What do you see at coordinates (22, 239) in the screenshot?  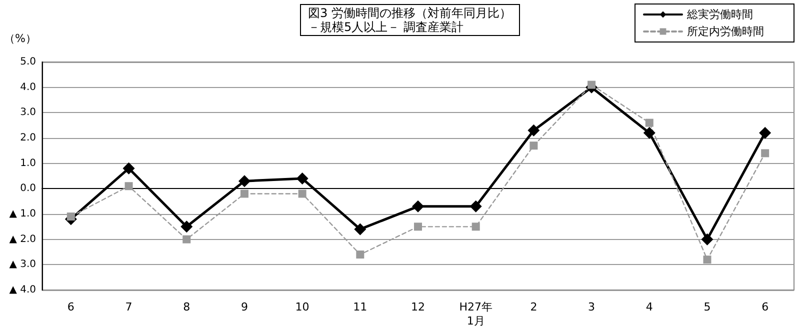 I see `y-tick-label: ▲ 2.0` at bounding box center [22, 239].